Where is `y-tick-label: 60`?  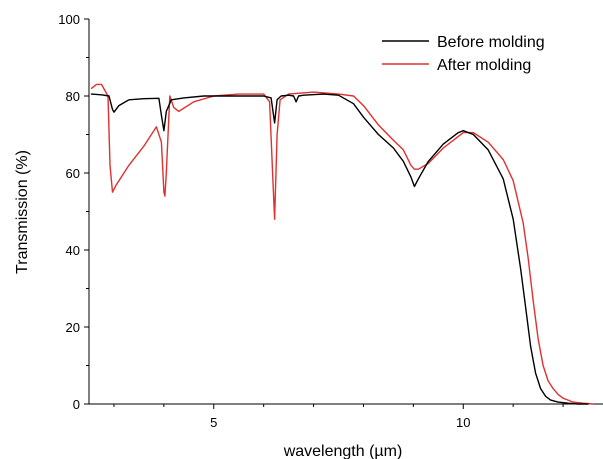
y-tick-label: 60 is located at coordinates (73, 173).